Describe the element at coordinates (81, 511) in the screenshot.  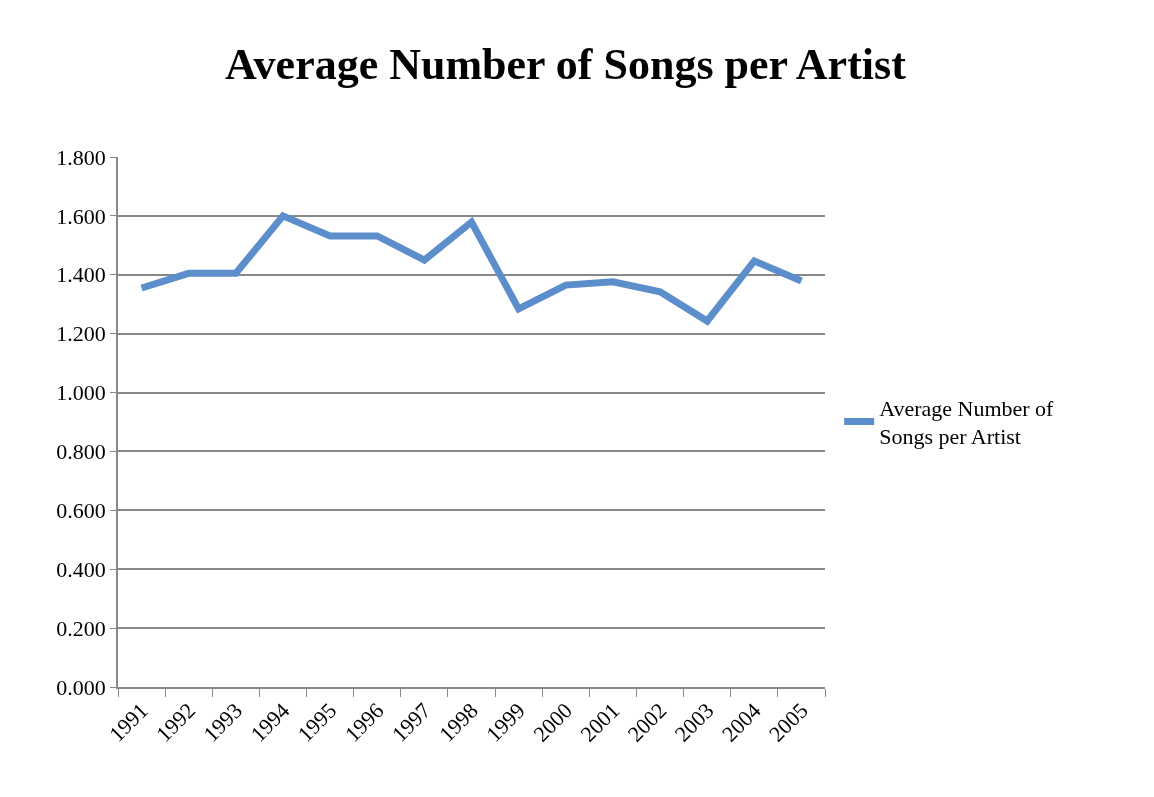
I see `y-tick-label: 0.600` at that location.